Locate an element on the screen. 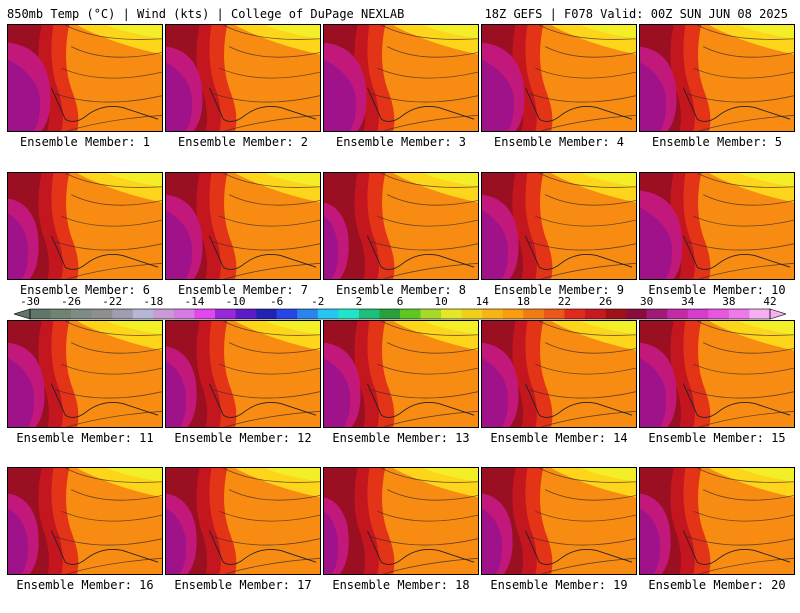 The width and height of the screenshot is (800, 613). colorbar-tick-label: 6 is located at coordinates (400, 301).